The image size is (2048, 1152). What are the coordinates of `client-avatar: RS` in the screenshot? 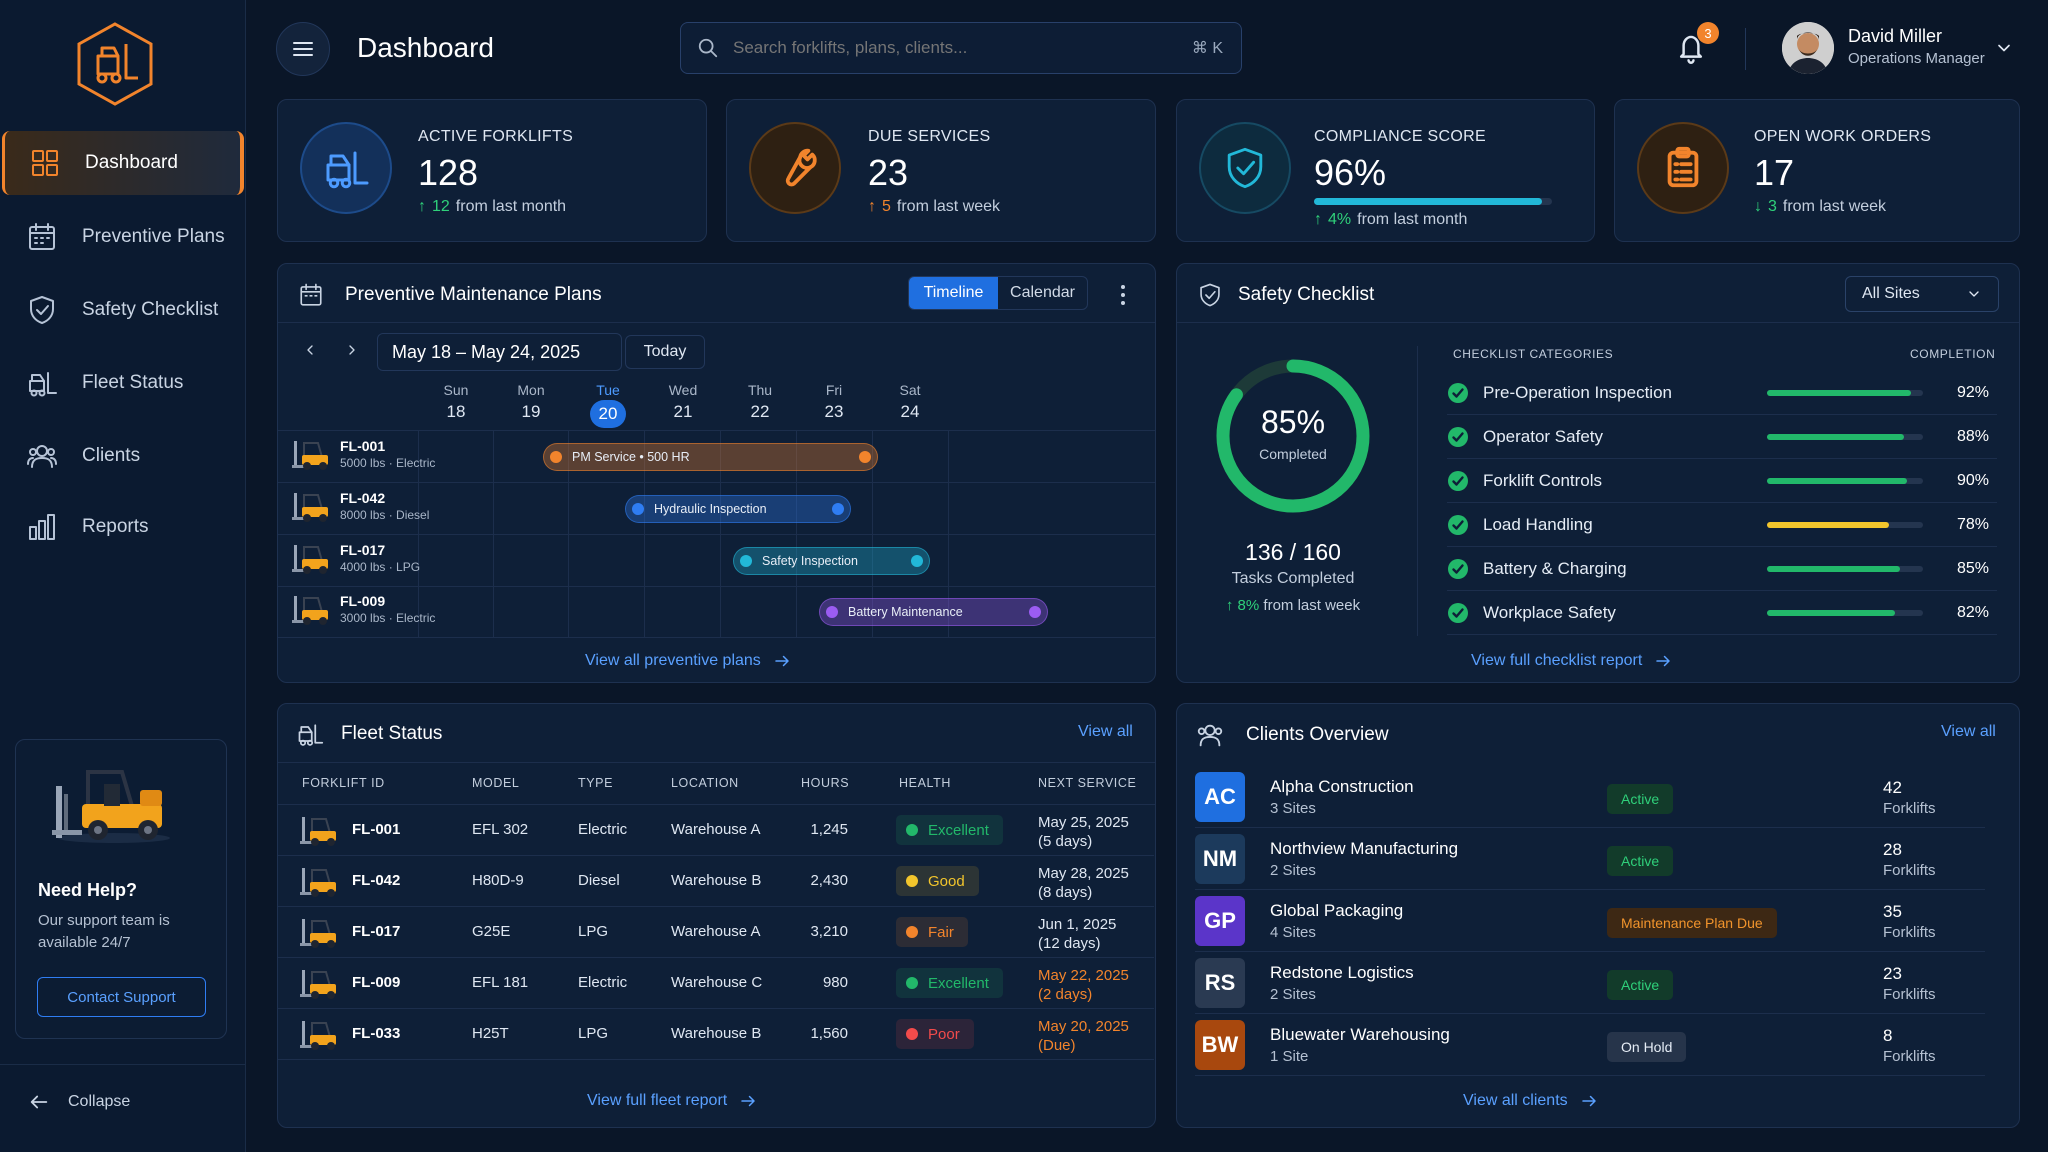 It's located at (1220, 983).